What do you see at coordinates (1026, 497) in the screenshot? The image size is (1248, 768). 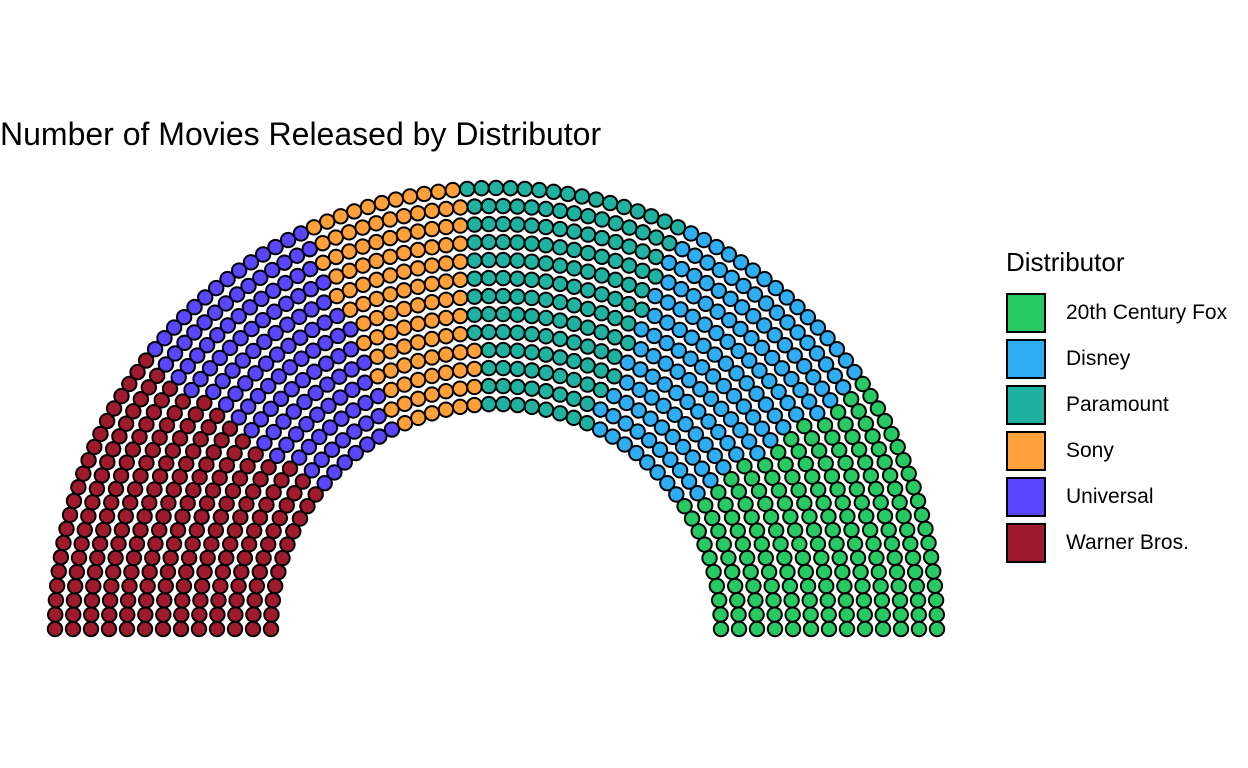 I see `legend-swatch` at bounding box center [1026, 497].